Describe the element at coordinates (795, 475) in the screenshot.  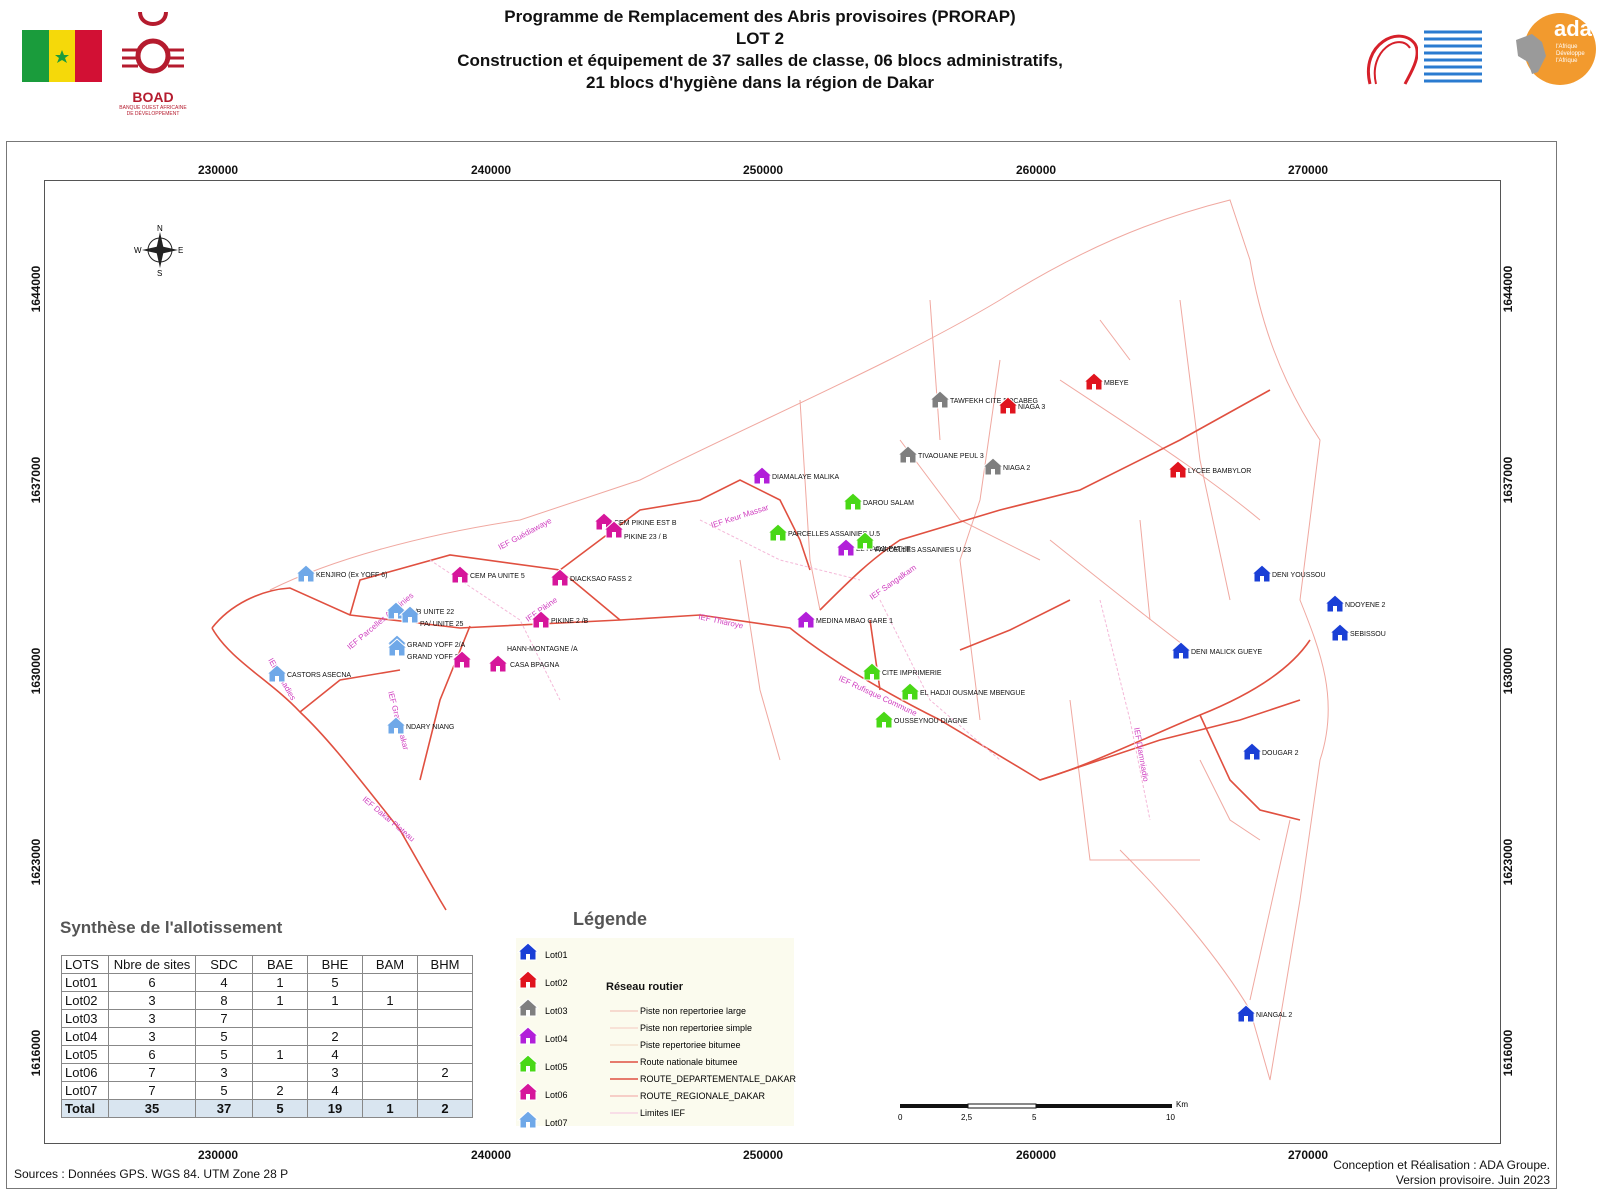
I see `school-site-marker: DIAMALAYE MALIKA` at that location.